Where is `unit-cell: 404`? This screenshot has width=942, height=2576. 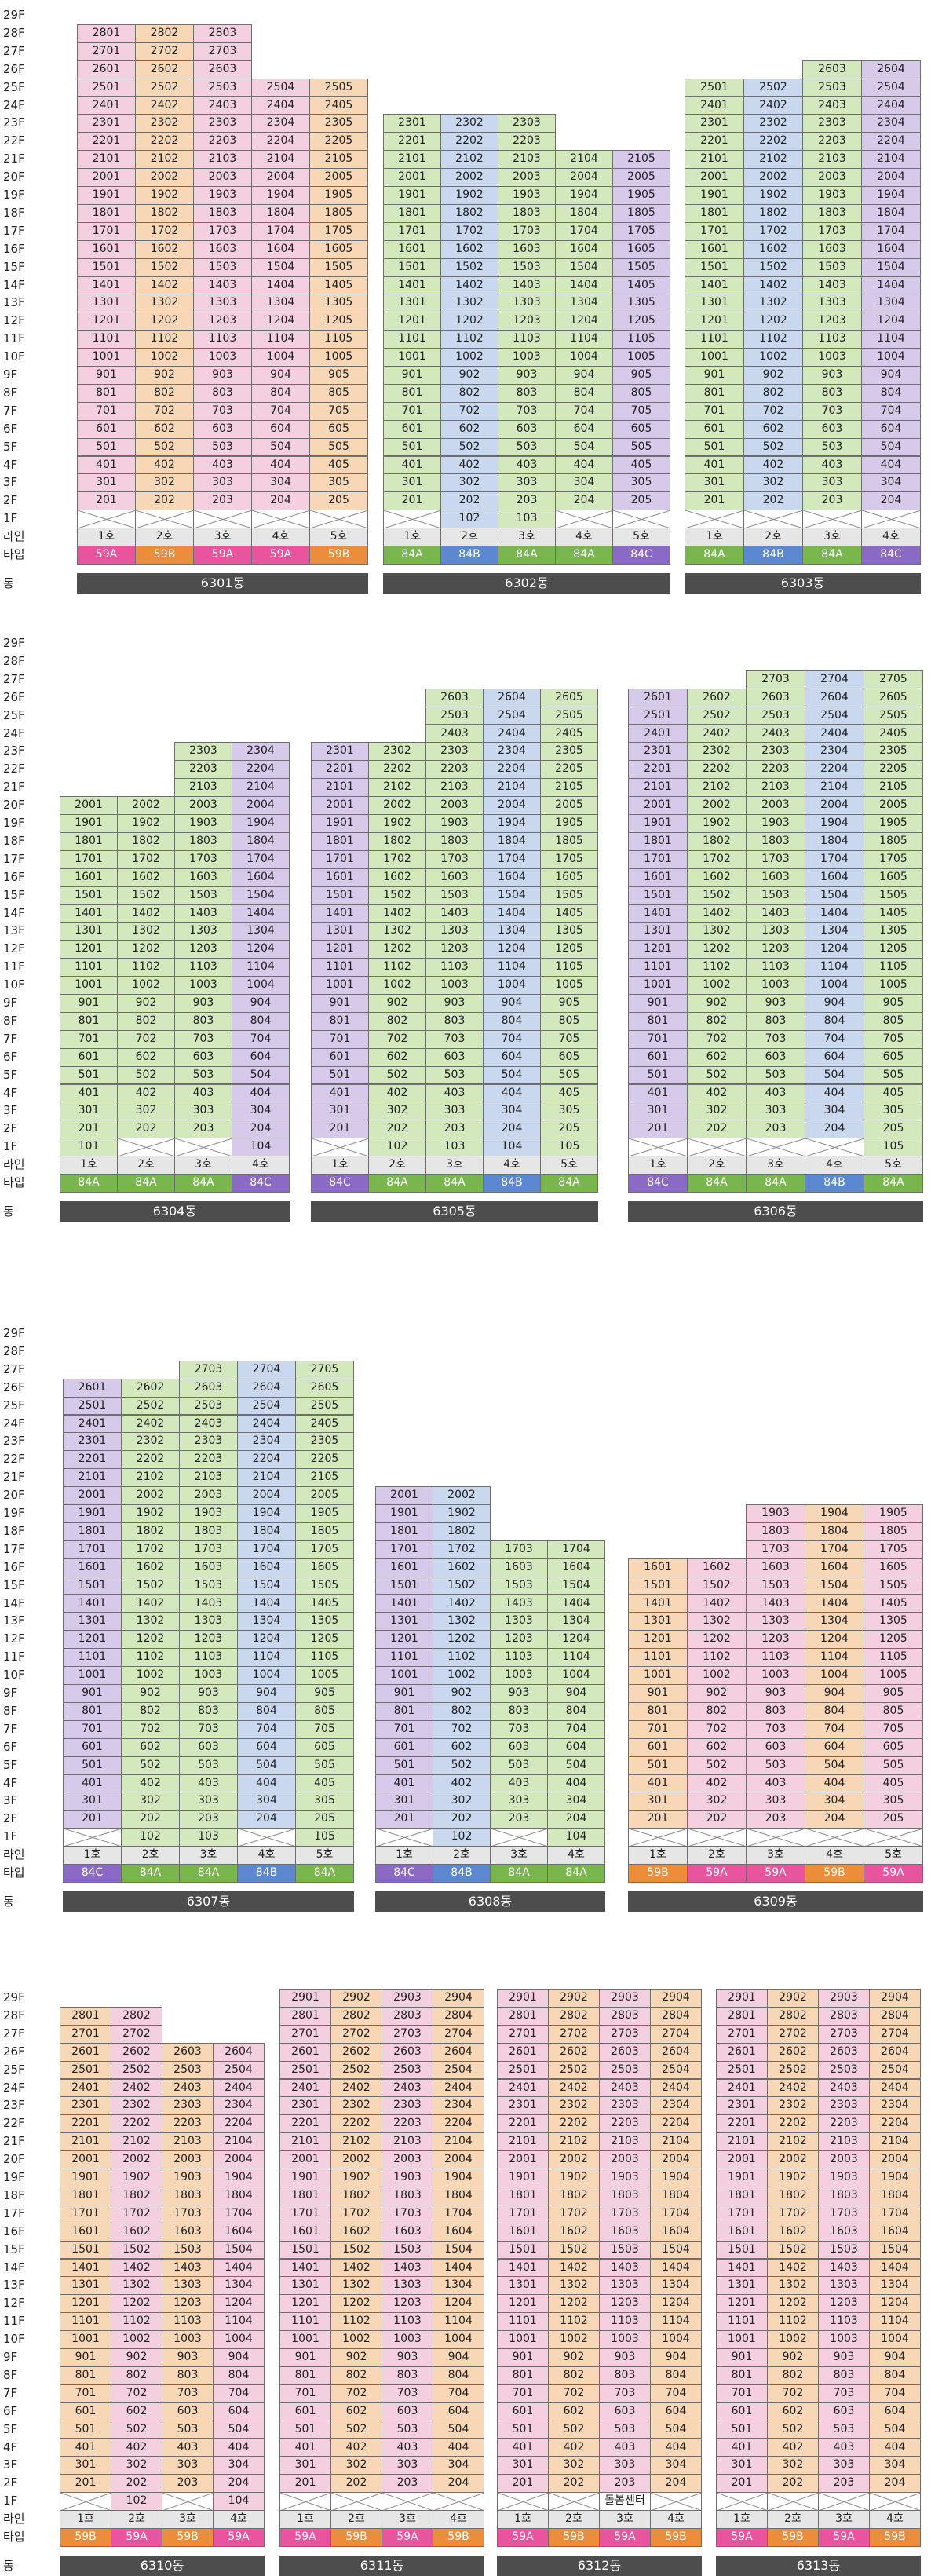 unit-cell: 404 is located at coordinates (834, 1093).